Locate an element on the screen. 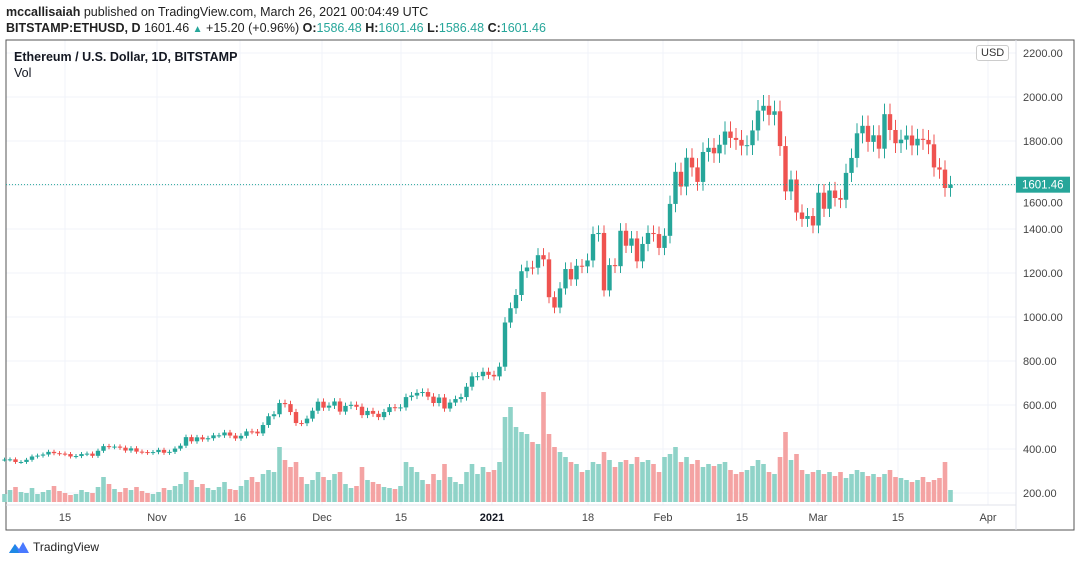 The height and width of the screenshot is (564, 1080). x-tick-label: Nov is located at coordinates (157, 518).